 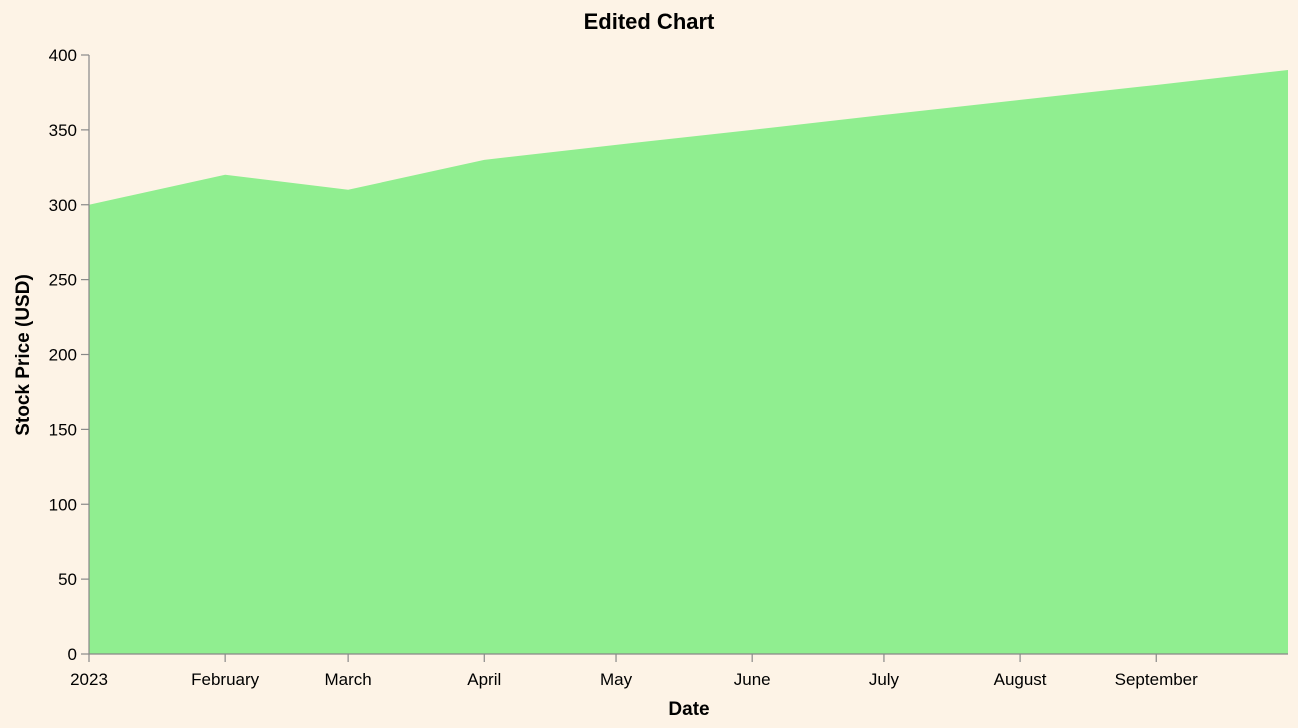 What do you see at coordinates (23, 355) in the screenshot?
I see `y-axis-title: Stock Price (USD)` at bounding box center [23, 355].